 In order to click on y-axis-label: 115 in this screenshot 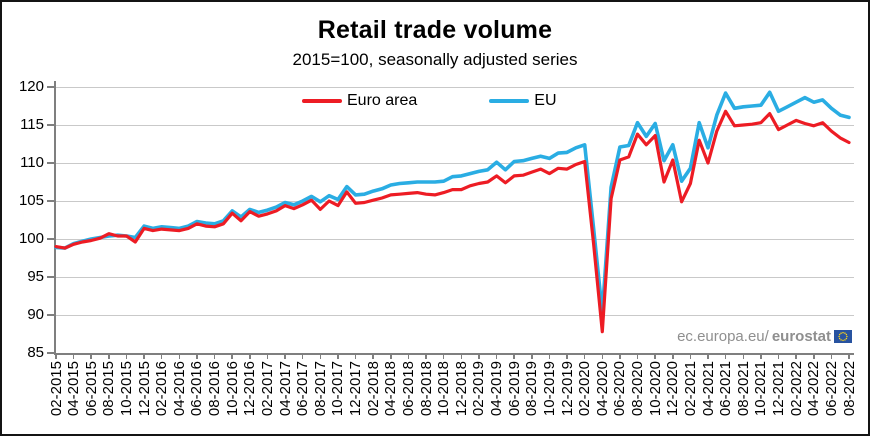, I will do `click(32, 124)`.